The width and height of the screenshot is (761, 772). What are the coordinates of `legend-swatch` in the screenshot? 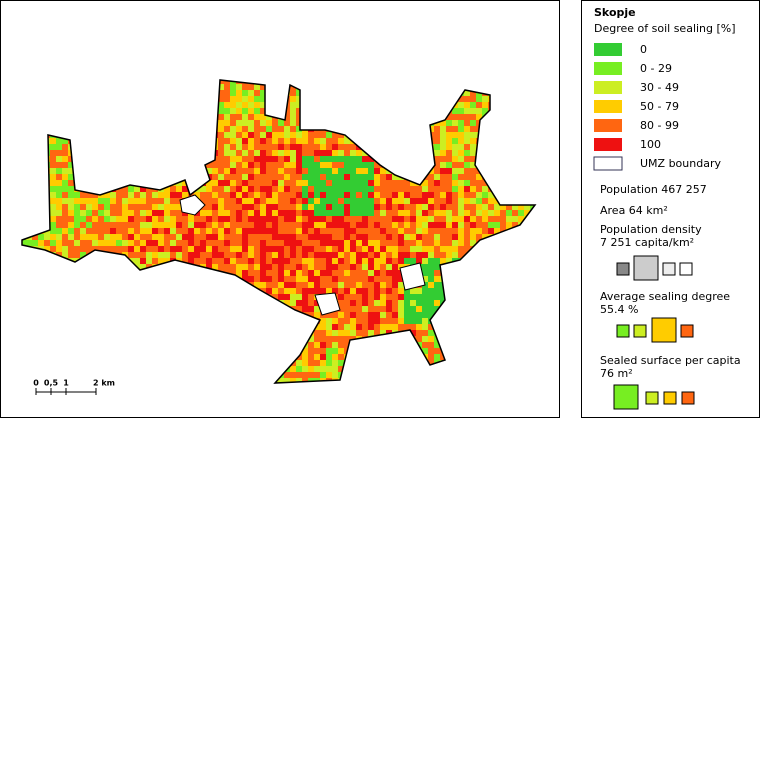 It's located at (608, 144).